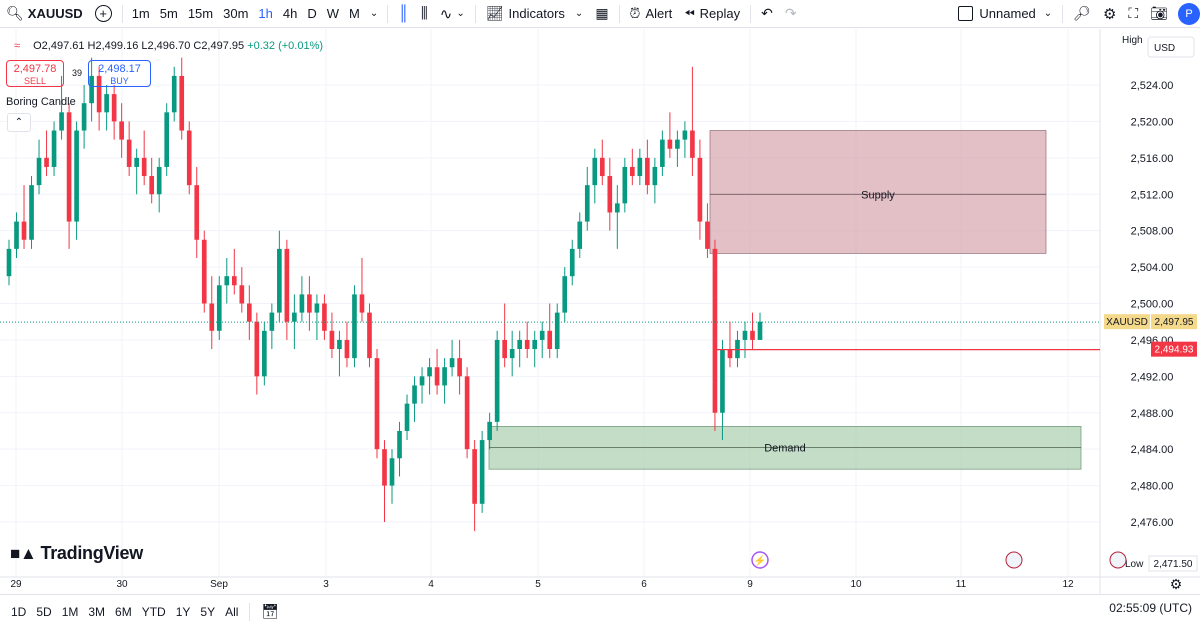 The height and width of the screenshot is (628, 1200). What do you see at coordinates (183, 611) in the screenshot?
I see `range-1y: 1Y` at bounding box center [183, 611].